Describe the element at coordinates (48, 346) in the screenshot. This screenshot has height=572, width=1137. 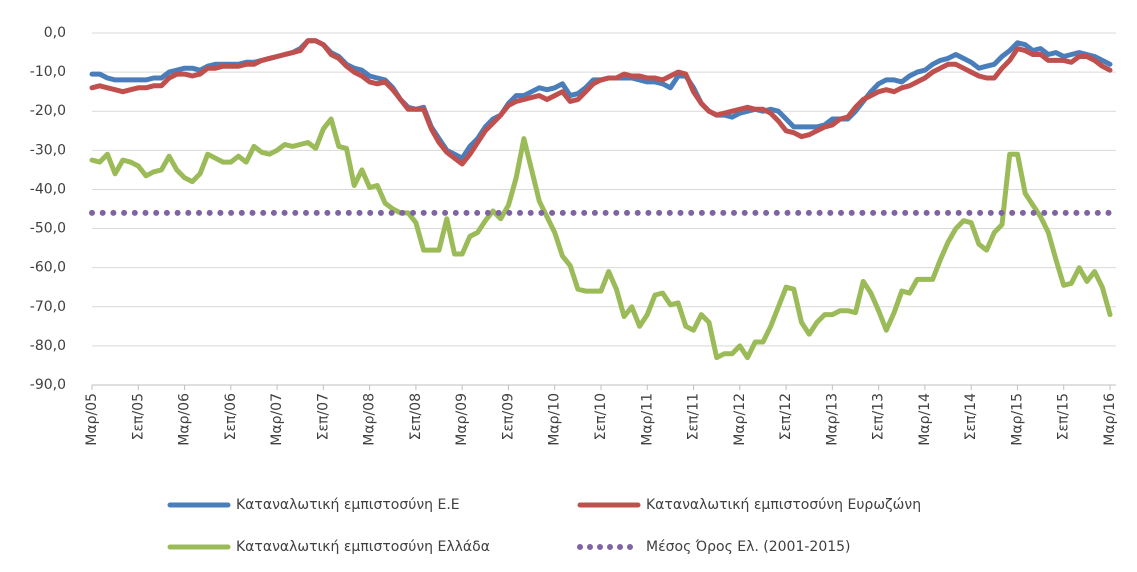
I see `y-tick-label: -80,0` at that location.